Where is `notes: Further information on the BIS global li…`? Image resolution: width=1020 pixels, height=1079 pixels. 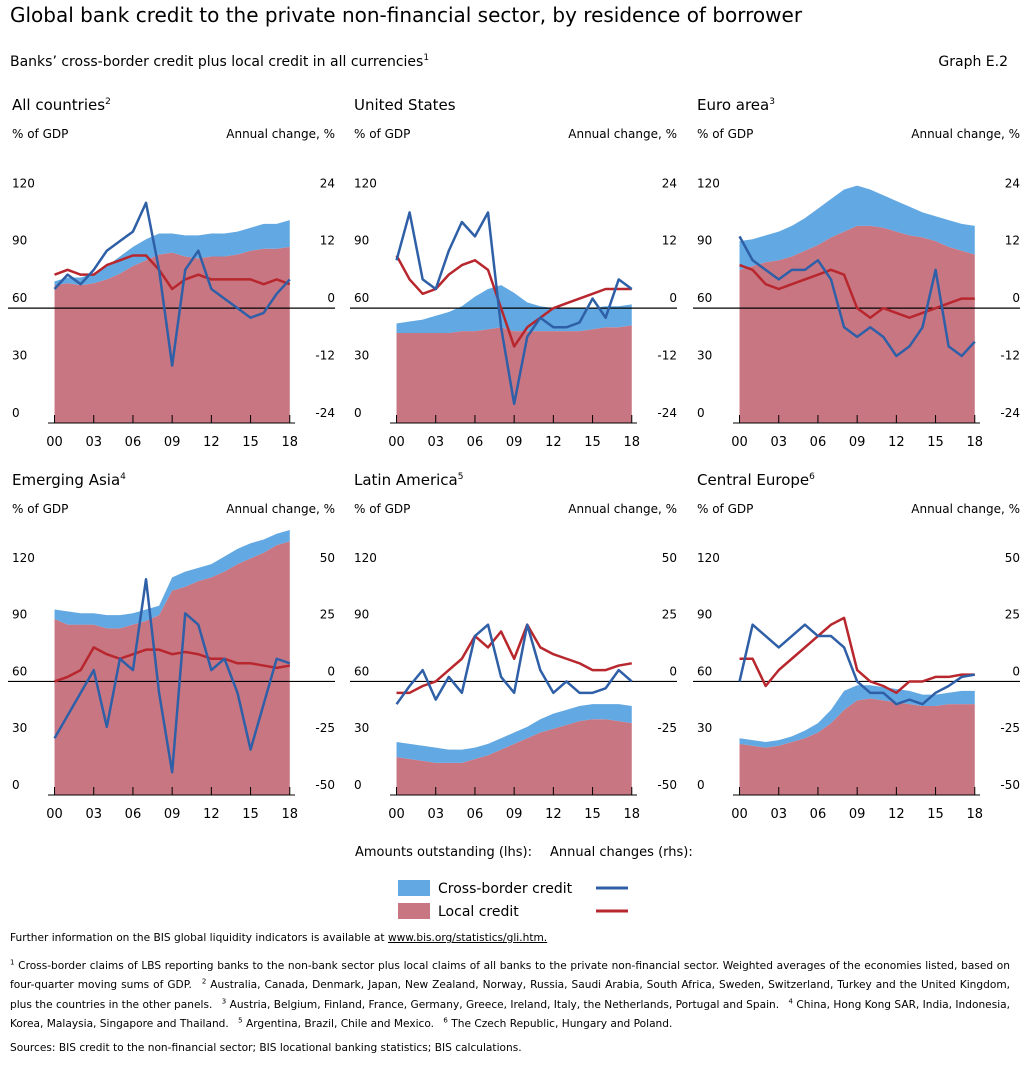 notes: Further information on the BIS global li… is located at coordinates (510, 997).